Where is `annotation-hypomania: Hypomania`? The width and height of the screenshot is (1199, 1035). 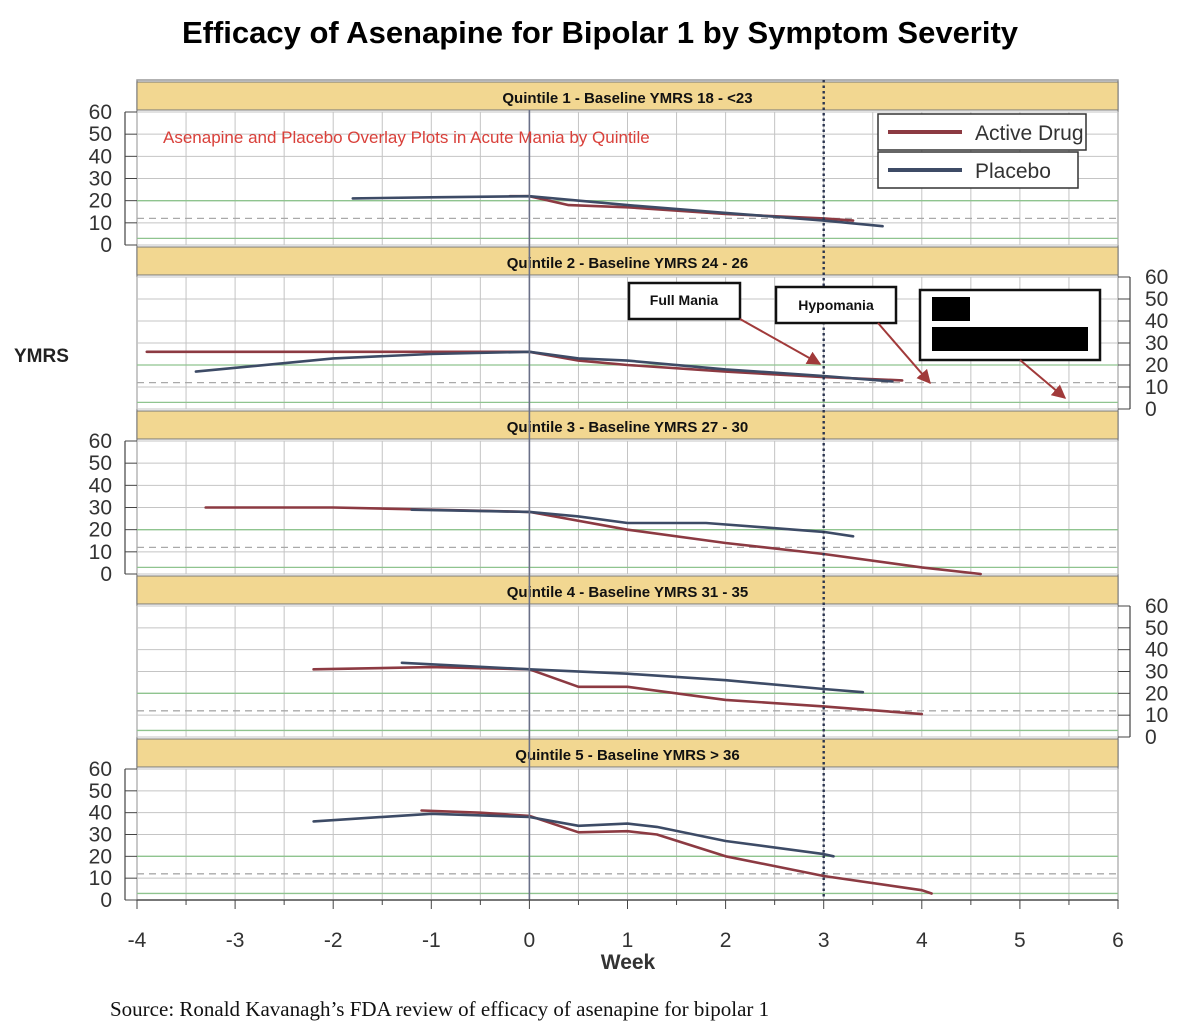
annotation-hypomania: Hypomania is located at coordinates (852, 335).